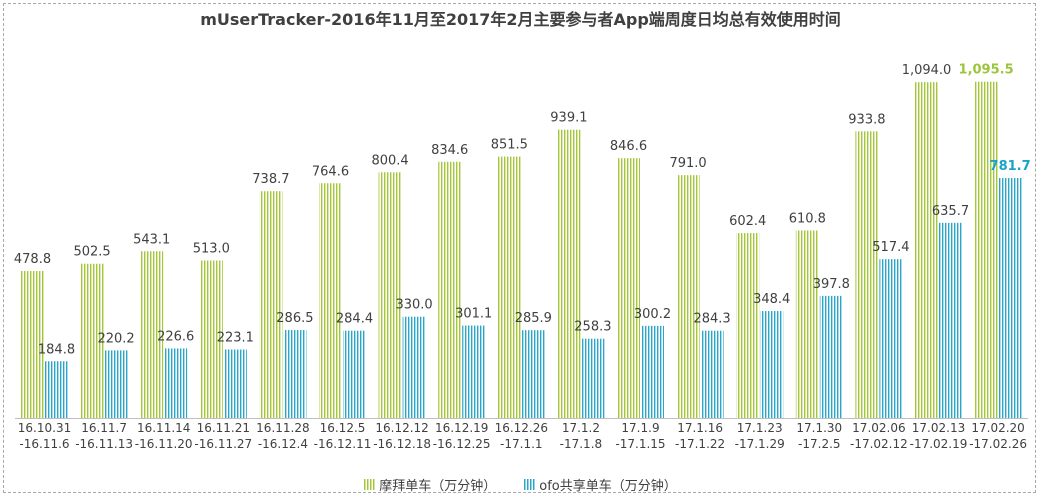  Describe the element at coordinates (282, 428) in the screenshot. I see `x-tick-label-4-0: 16.11.28` at that location.